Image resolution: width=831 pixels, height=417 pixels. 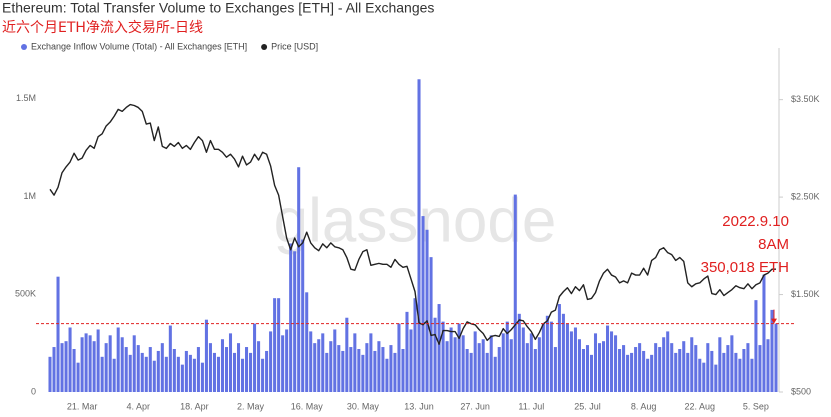 I want to click on annotation-arrowhead, so click(x=773, y=321).